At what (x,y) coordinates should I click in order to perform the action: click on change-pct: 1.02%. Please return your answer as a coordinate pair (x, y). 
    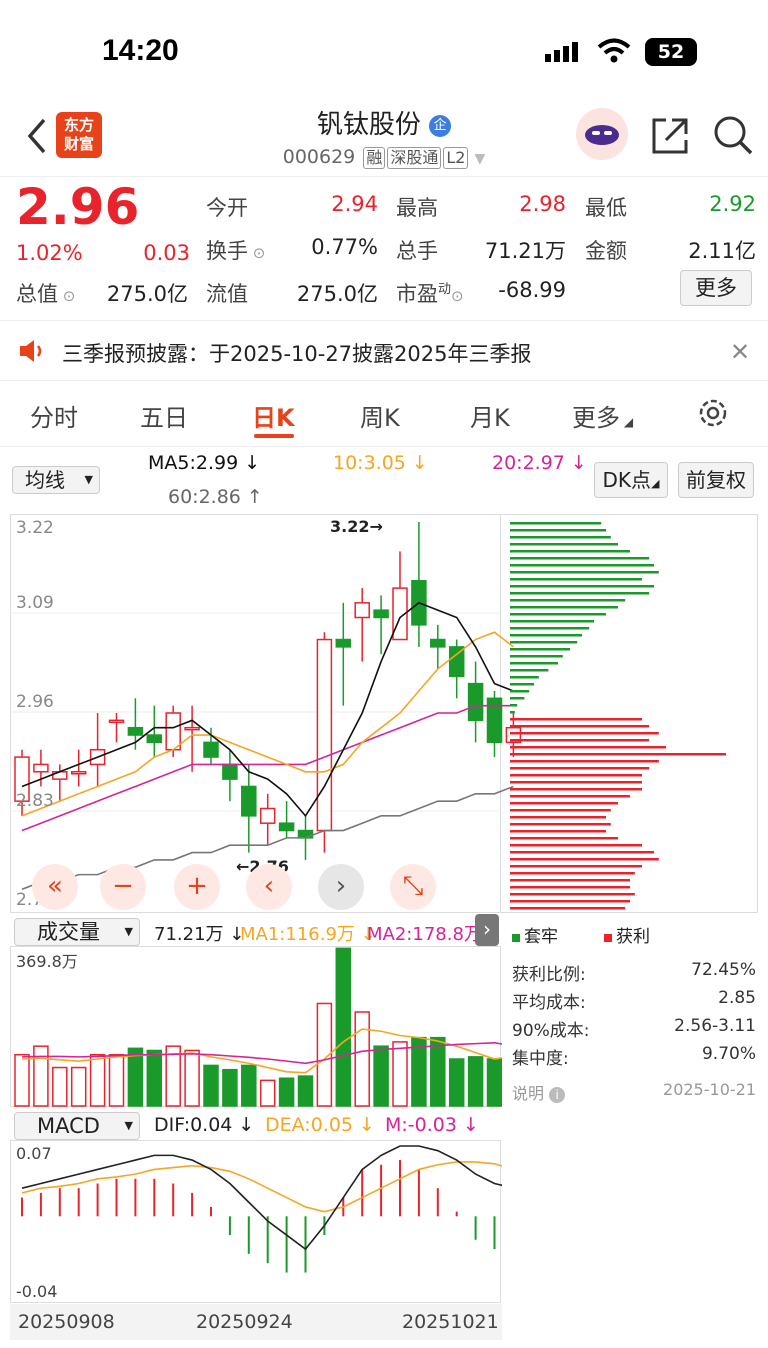
    Looking at the image, I should click on (49, 253).